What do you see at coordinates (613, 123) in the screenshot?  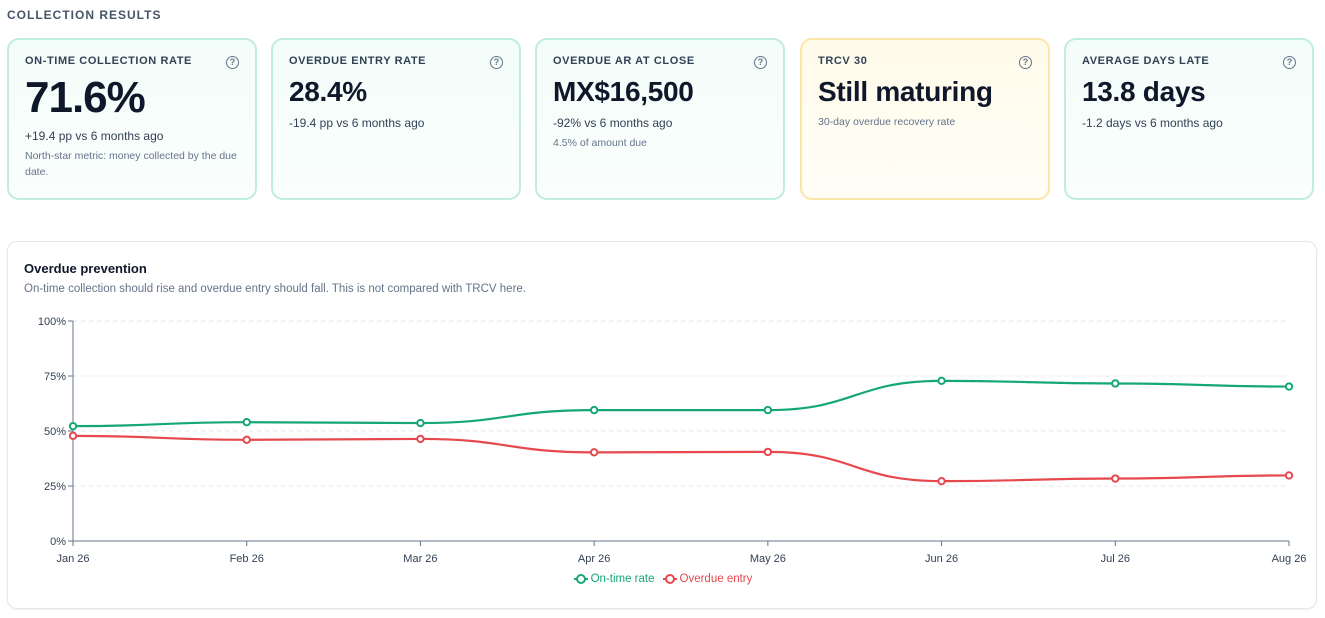 I see `kpi-delta: -92% vs 6 months ago` at bounding box center [613, 123].